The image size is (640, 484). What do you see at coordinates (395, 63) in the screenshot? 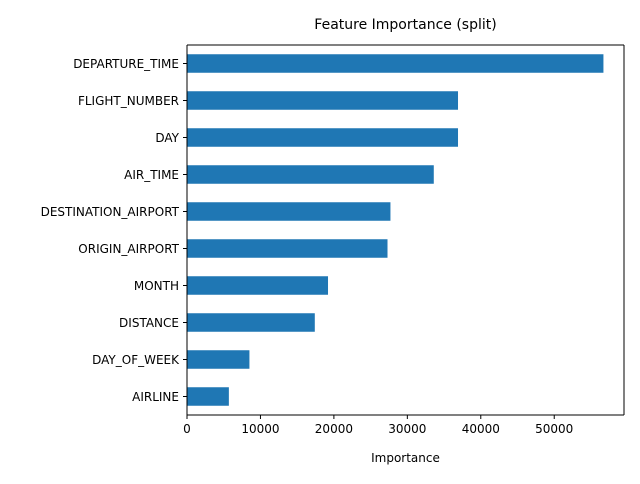
I see `bar-departure-time` at bounding box center [395, 63].